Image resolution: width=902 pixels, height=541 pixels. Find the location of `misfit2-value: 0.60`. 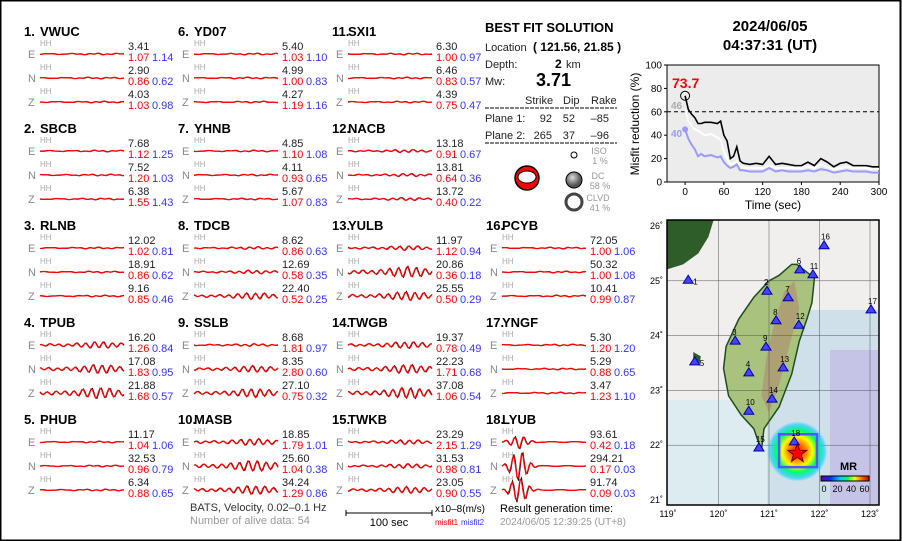

misfit2-value: 0.60 is located at coordinates (316, 373).